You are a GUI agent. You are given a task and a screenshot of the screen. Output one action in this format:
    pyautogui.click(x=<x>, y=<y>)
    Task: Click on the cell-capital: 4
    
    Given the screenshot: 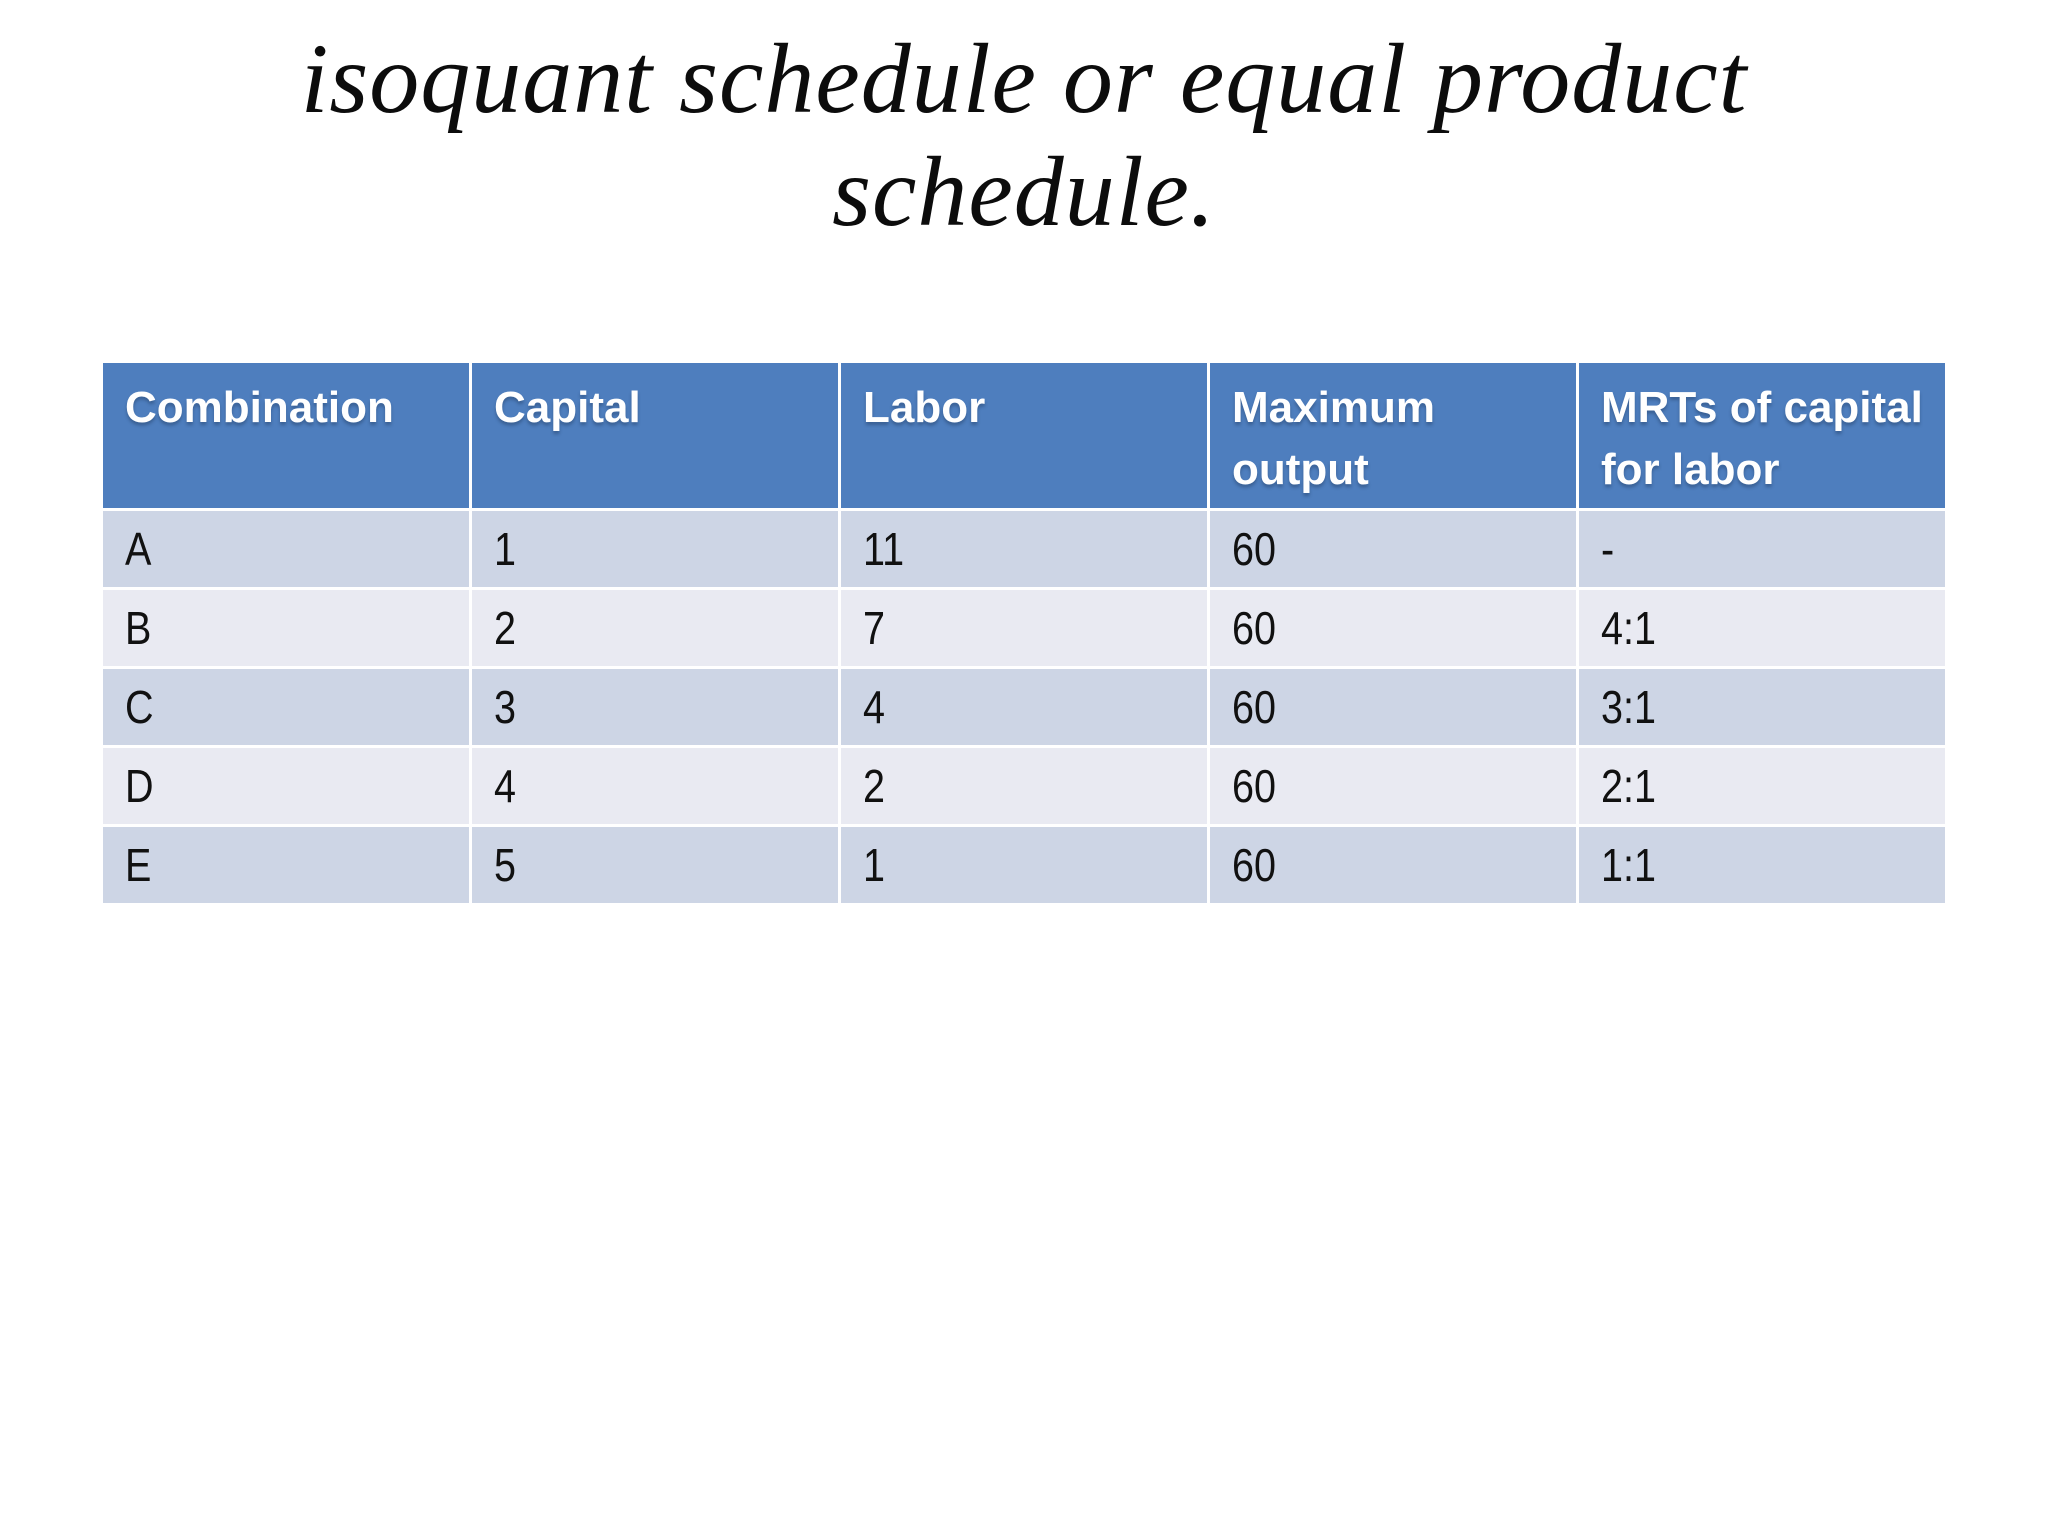 What is the action you would take?
    pyautogui.click(x=655, y=786)
    